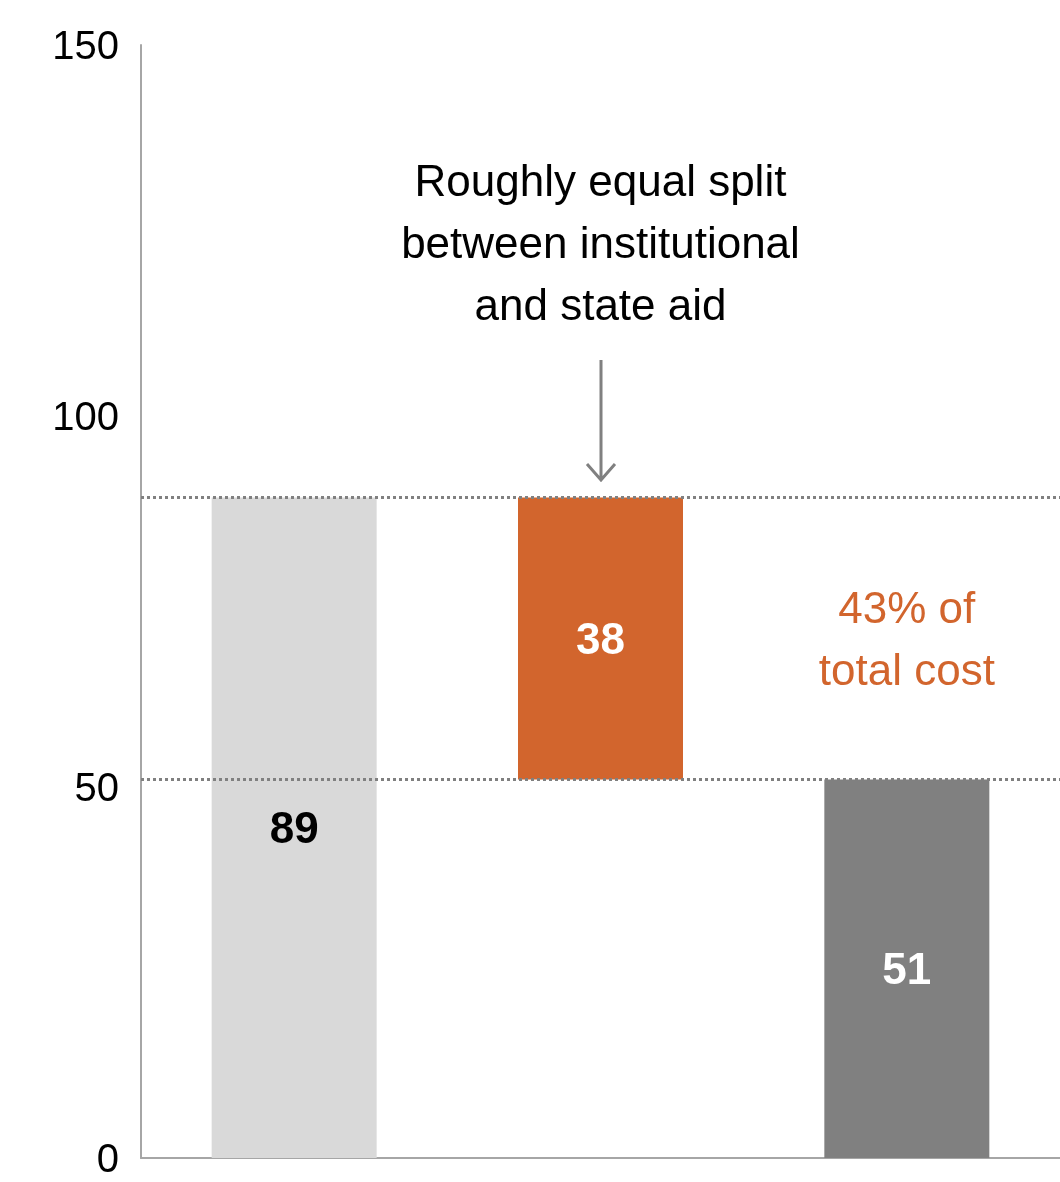 The height and width of the screenshot is (1182, 1060). What do you see at coordinates (600, 639) in the screenshot?
I see `data-label: 38` at bounding box center [600, 639].